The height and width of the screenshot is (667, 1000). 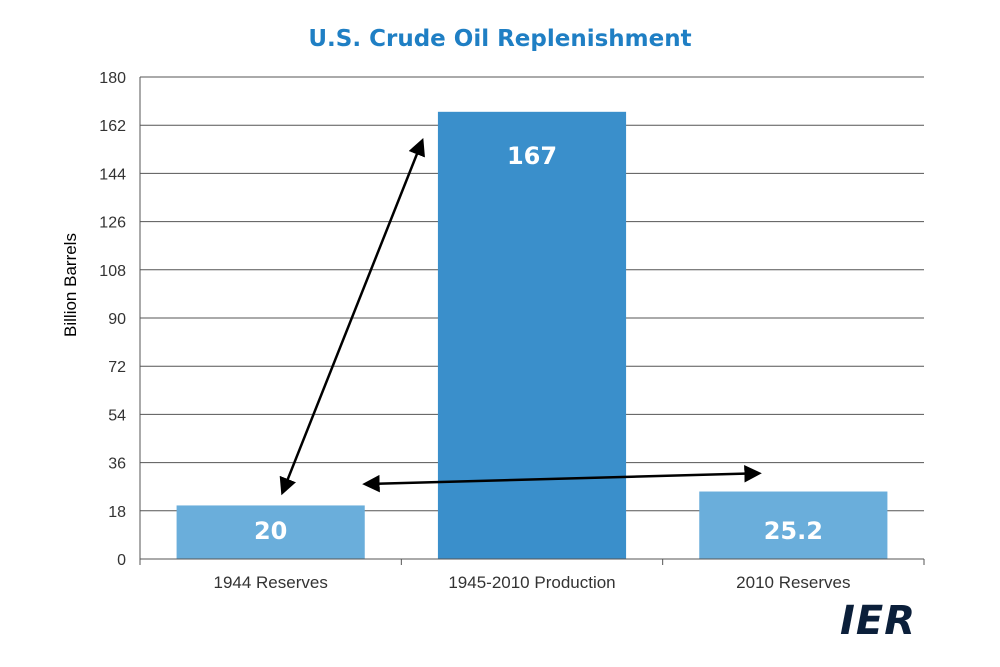 I want to click on data-label: 167, so click(x=532, y=156).